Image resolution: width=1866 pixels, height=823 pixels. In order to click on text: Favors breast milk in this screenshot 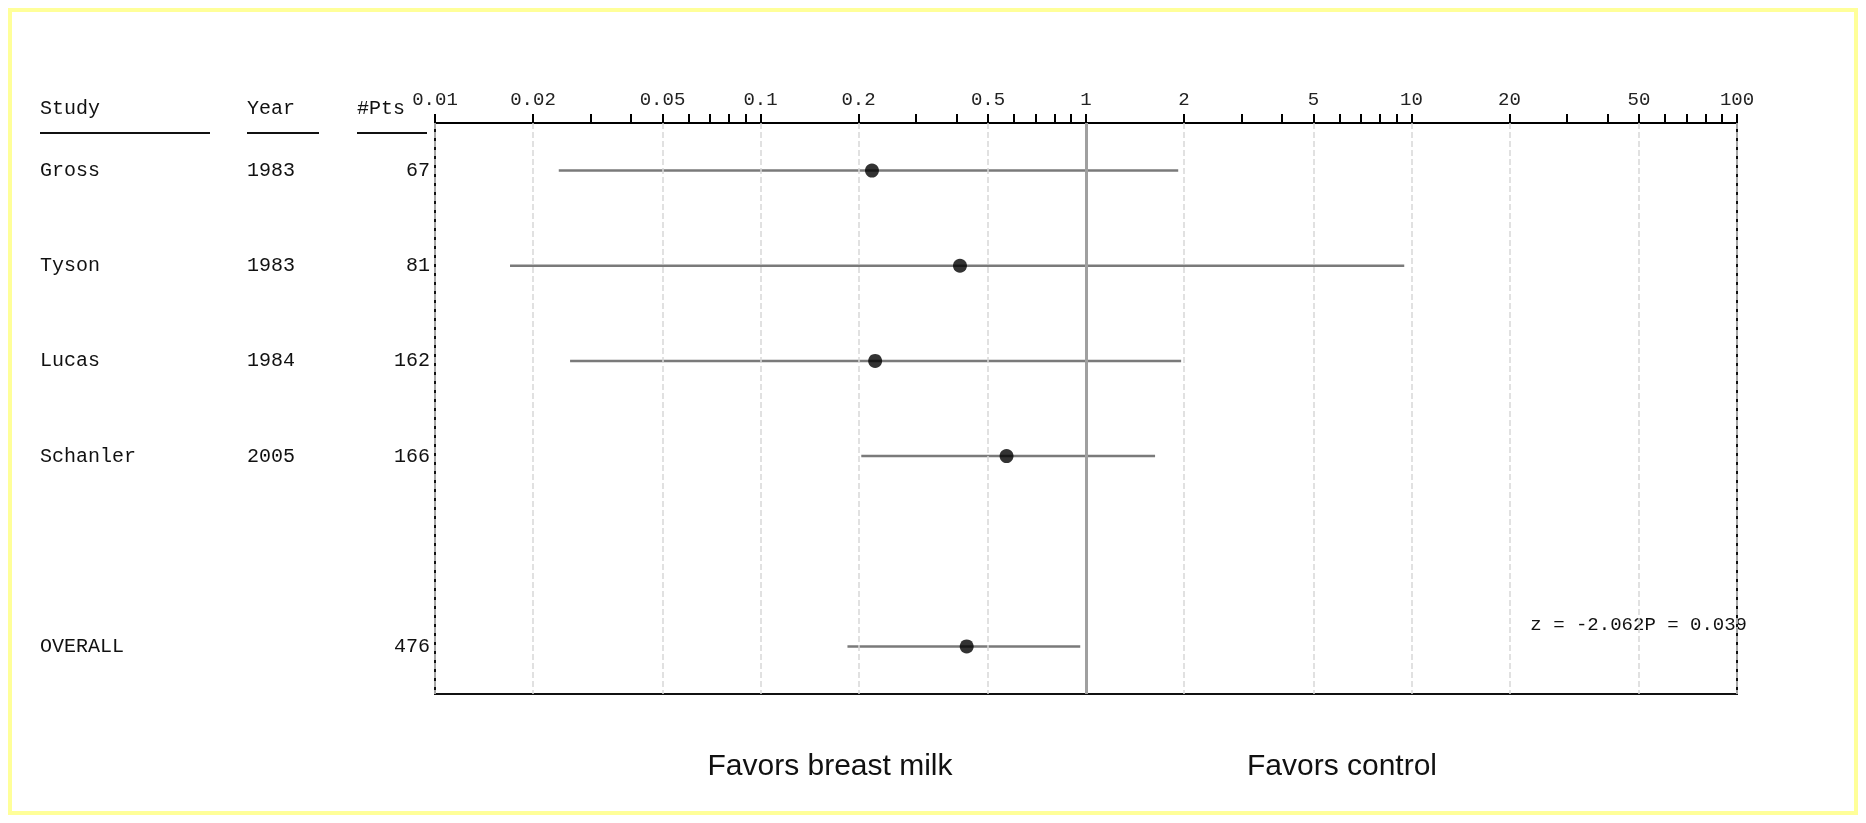, I will do `click(830, 764)`.